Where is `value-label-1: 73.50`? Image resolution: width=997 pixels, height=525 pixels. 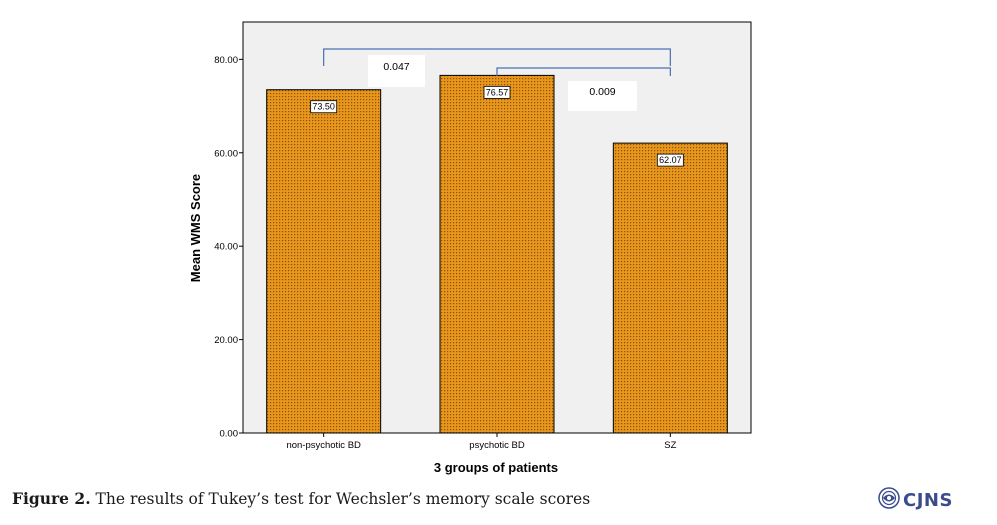 value-label-1: 73.50 is located at coordinates (323, 107).